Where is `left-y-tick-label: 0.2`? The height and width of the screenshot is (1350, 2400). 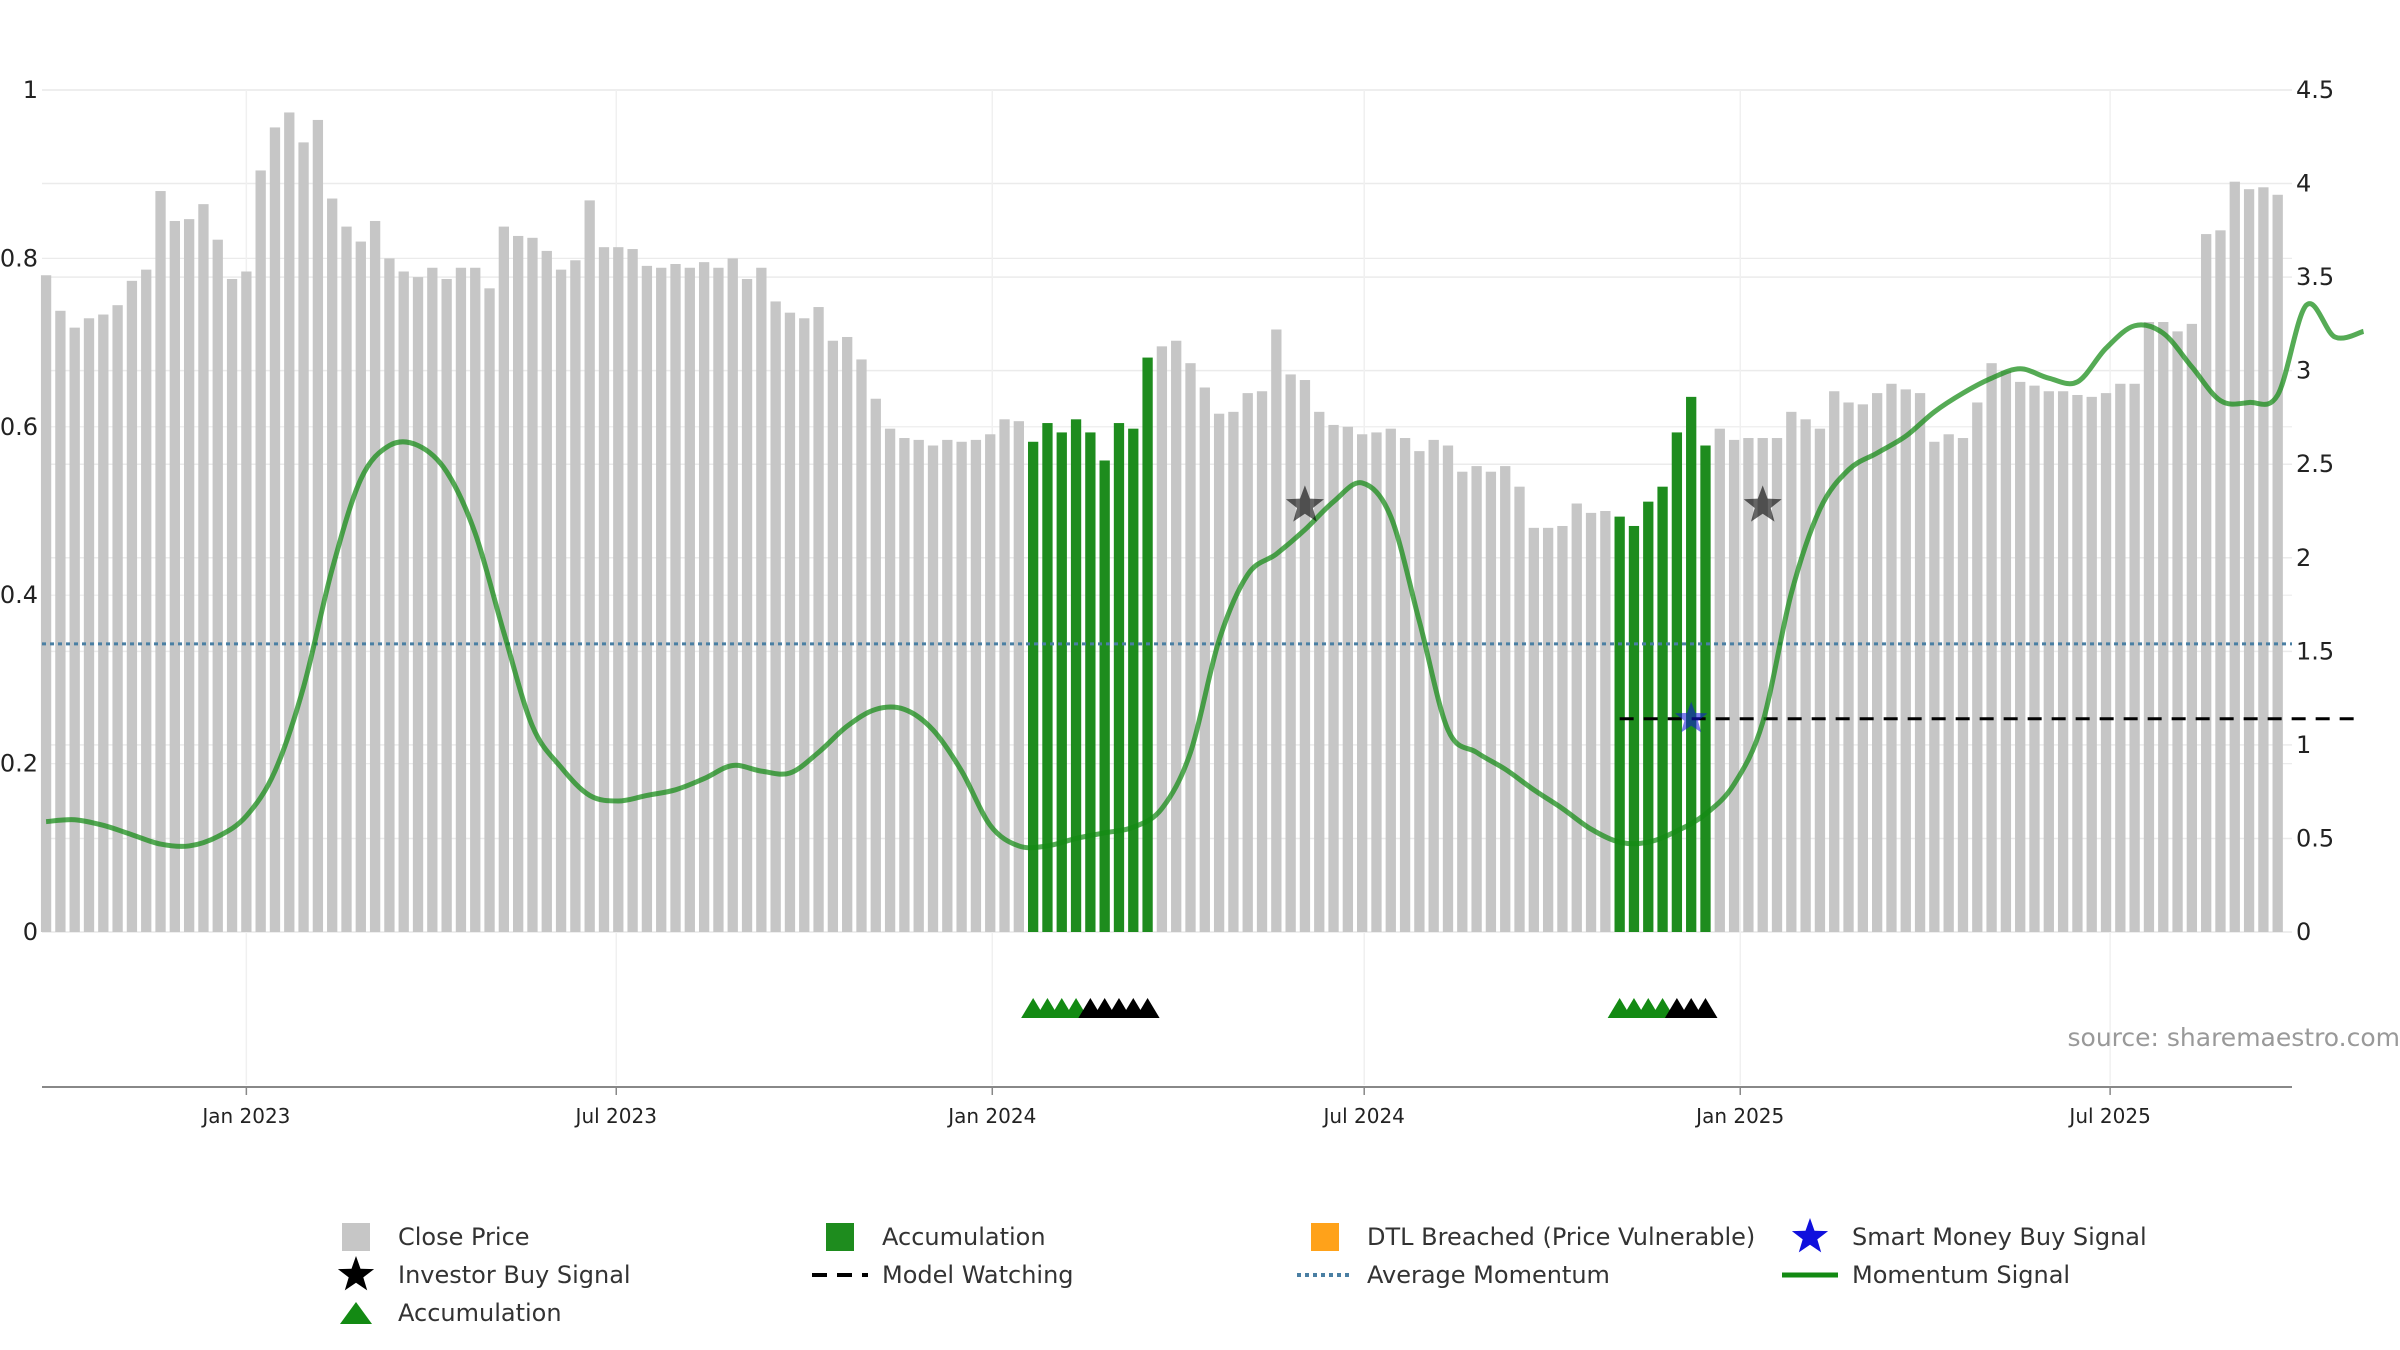 left-y-tick-label: 0.2 is located at coordinates (19, 764).